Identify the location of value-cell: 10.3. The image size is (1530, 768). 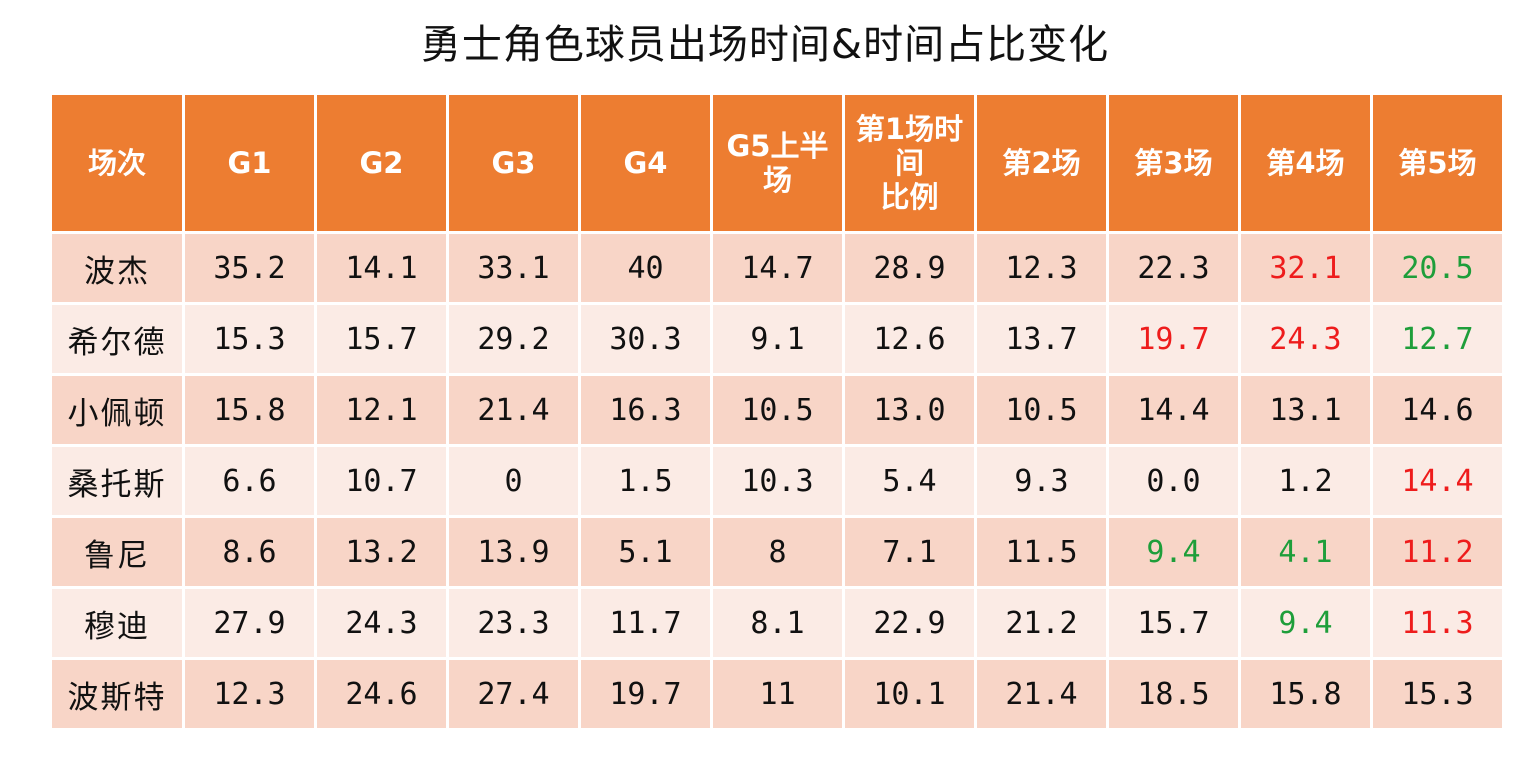
(777, 481).